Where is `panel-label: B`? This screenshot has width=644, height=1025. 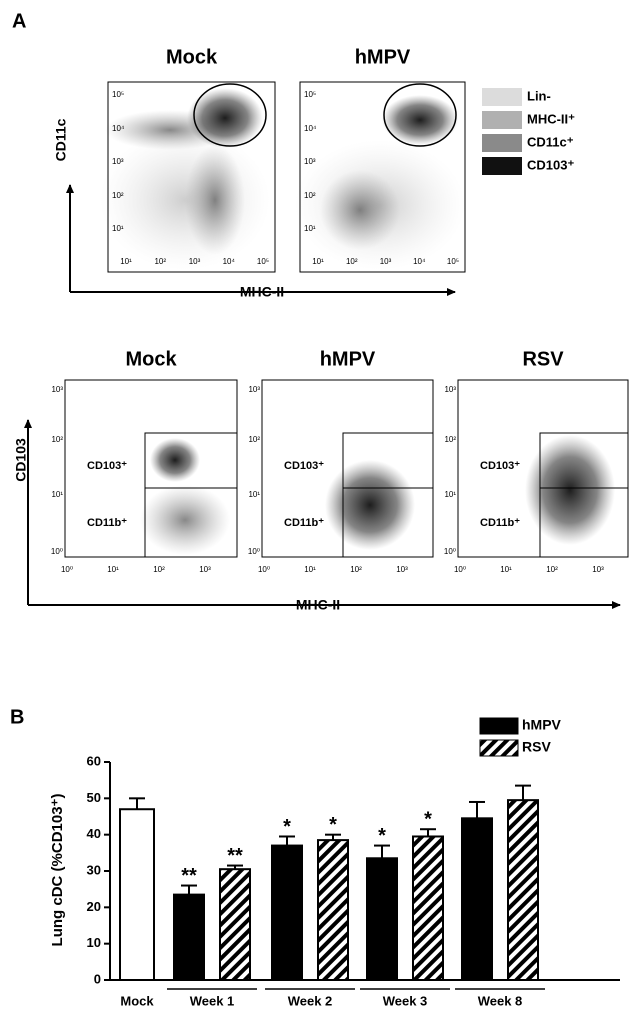
panel-label: B is located at coordinates (17, 717).